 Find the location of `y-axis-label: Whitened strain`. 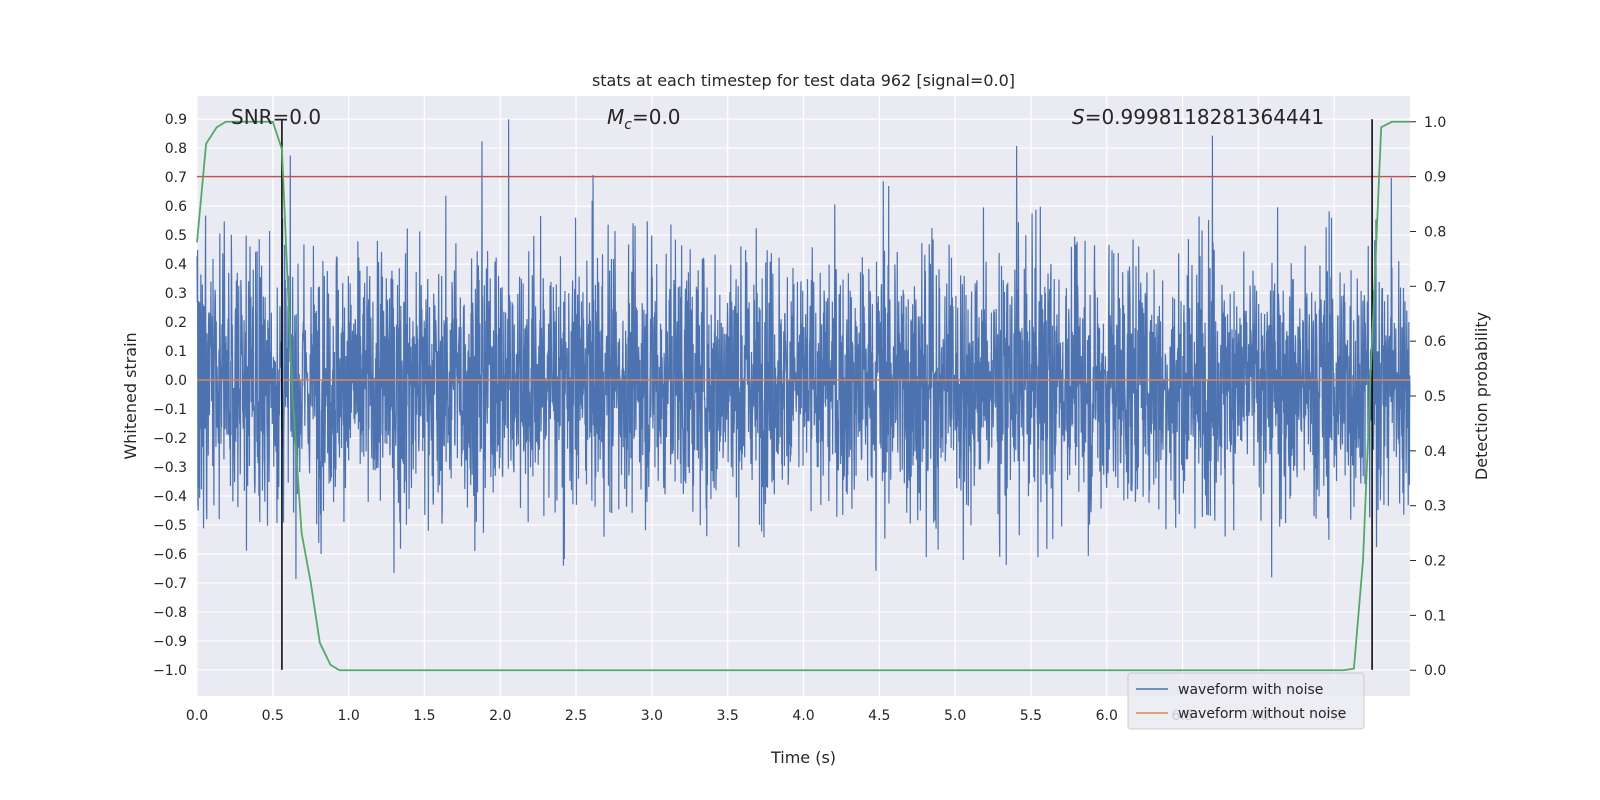

y-axis-label: Whitened strain is located at coordinates (130, 395).